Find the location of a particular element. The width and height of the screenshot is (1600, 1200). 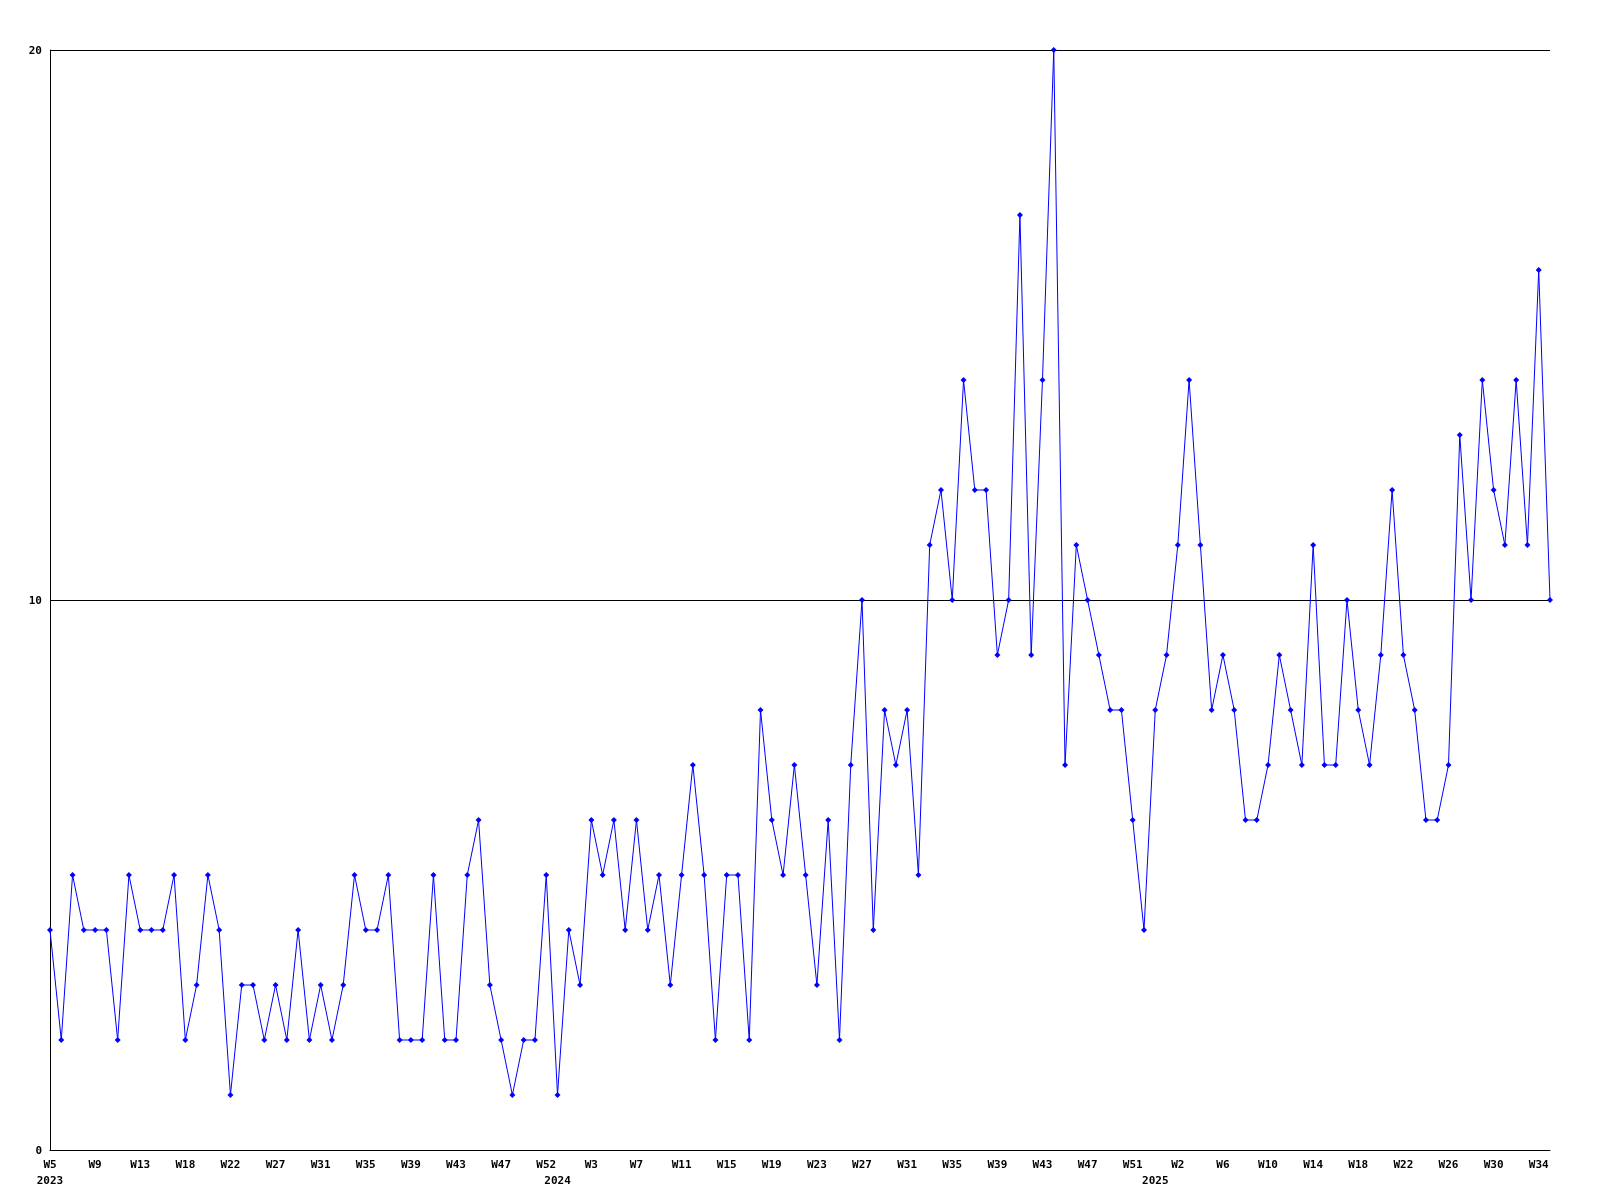

x-tick-label: W5 2023 is located at coordinates (50, 1172).